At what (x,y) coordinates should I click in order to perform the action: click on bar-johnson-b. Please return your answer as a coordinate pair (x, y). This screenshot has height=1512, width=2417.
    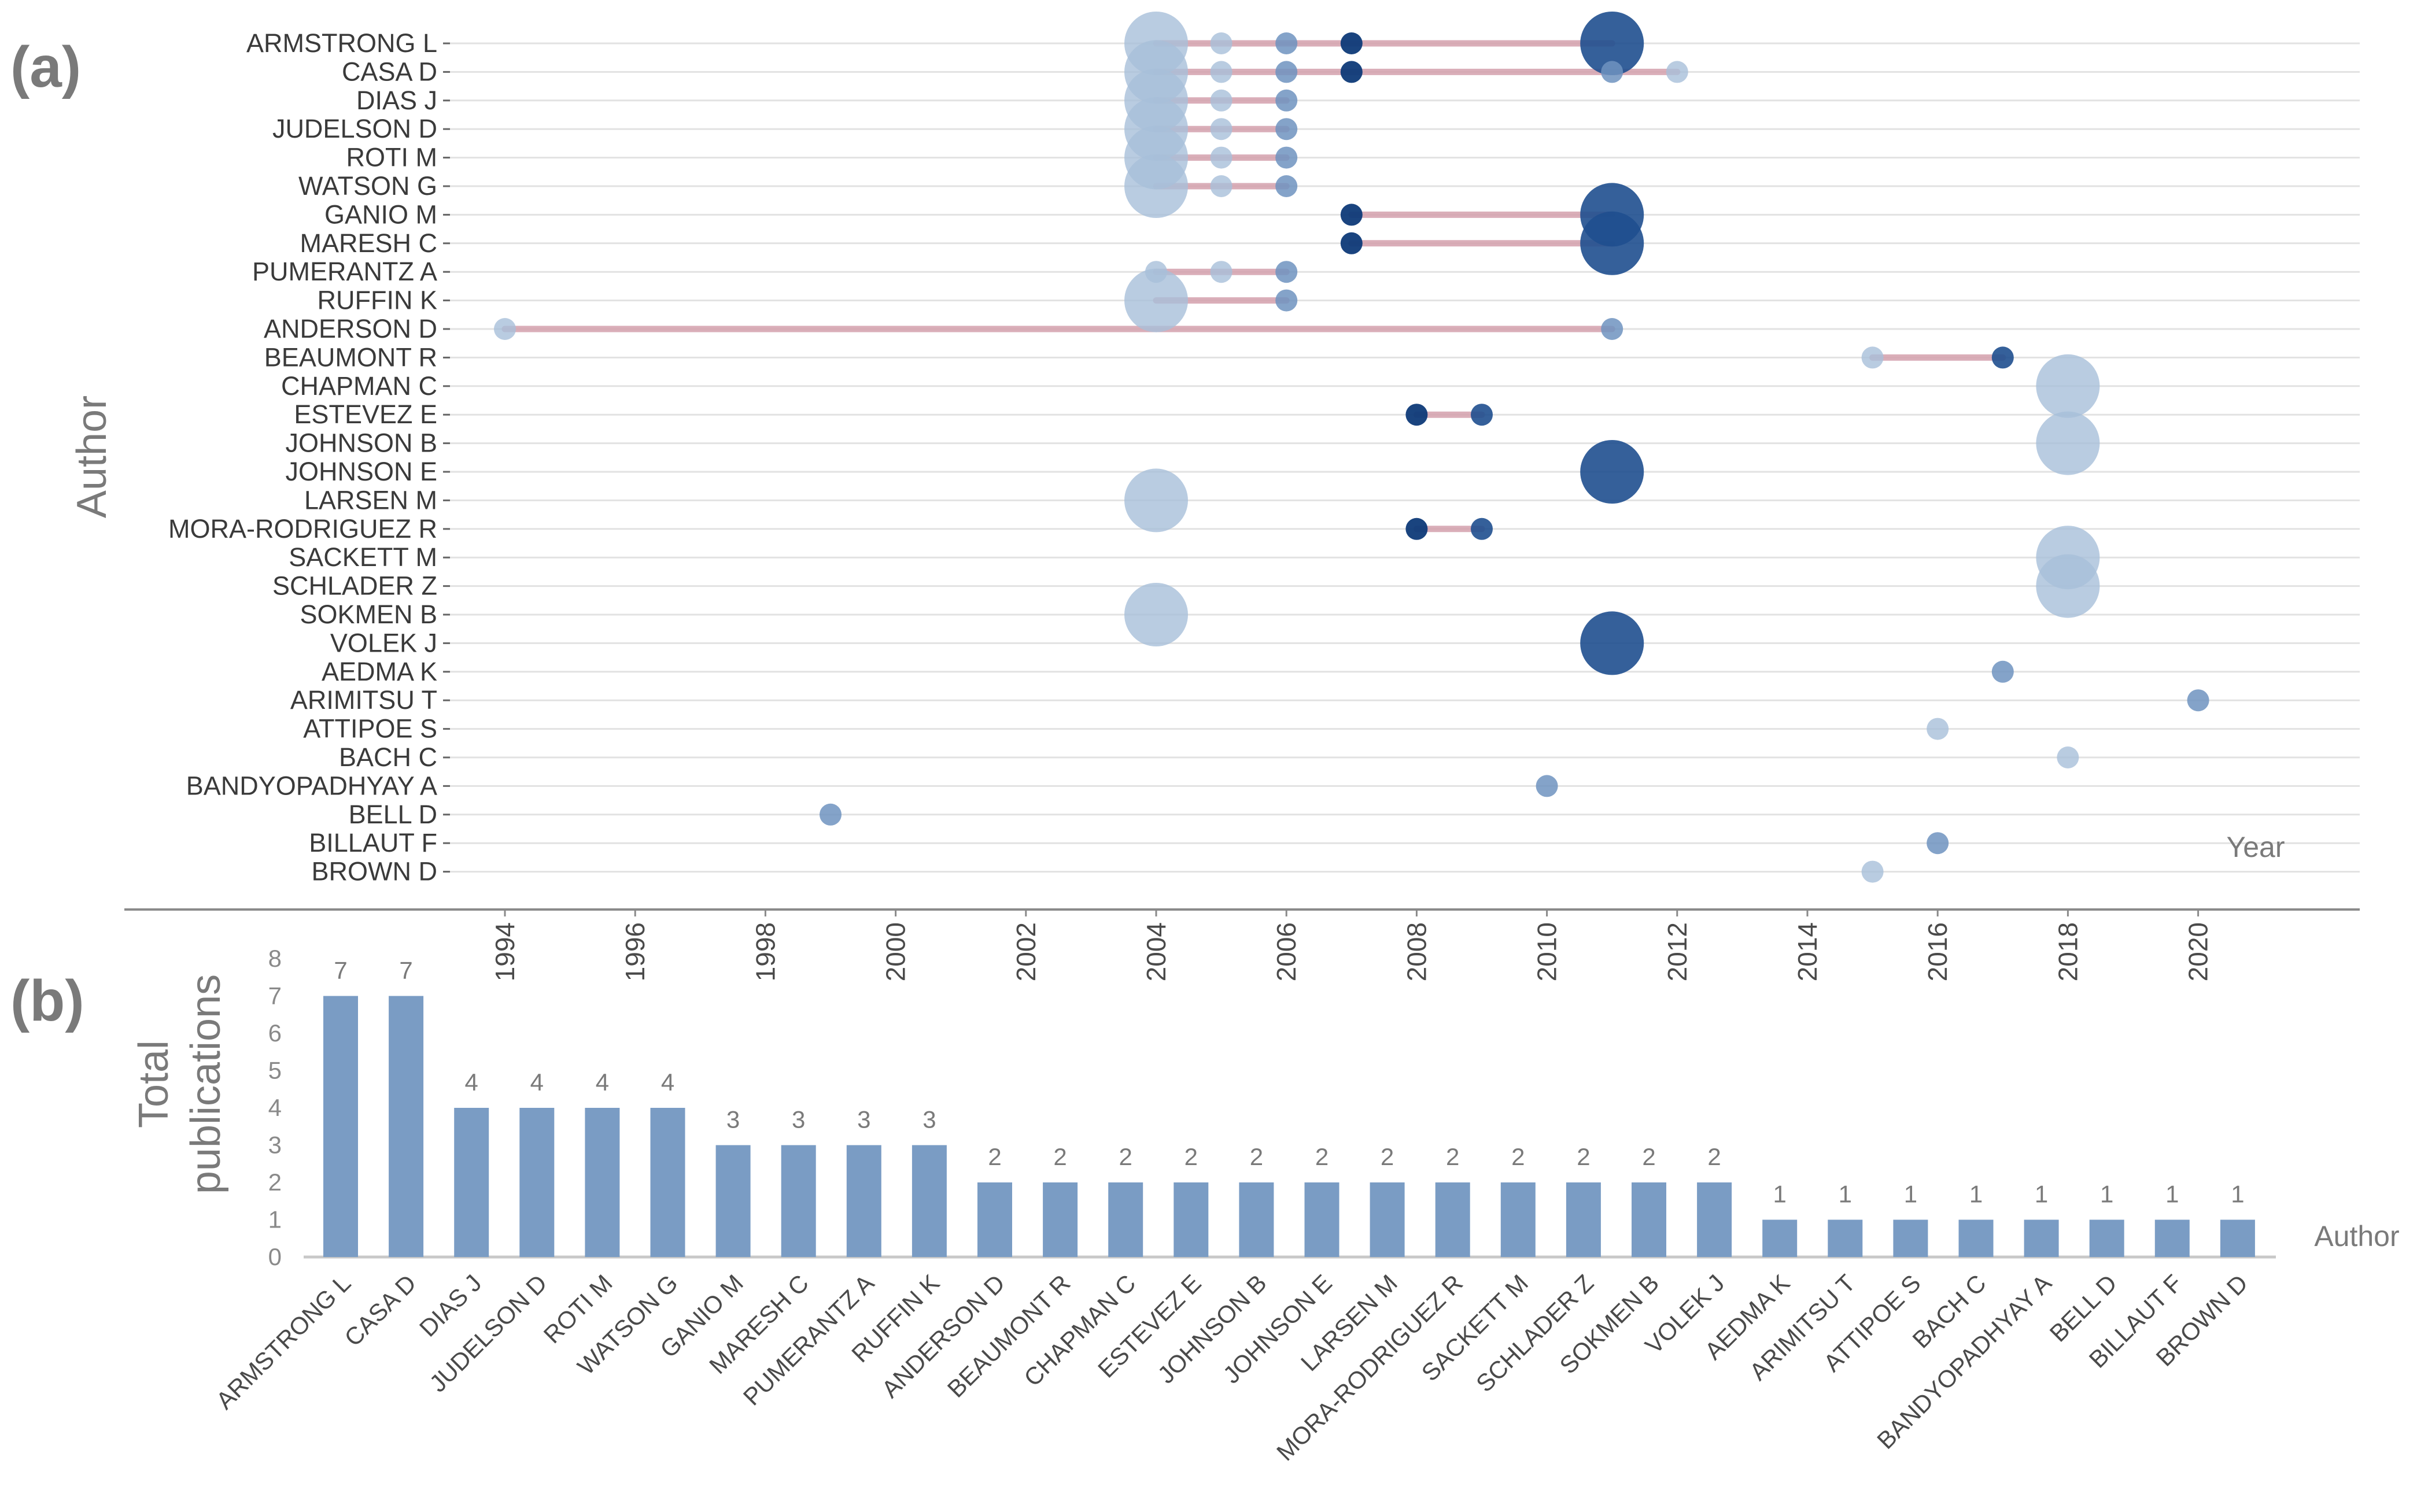
    Looking at the image, I should click on (1256, 1219).